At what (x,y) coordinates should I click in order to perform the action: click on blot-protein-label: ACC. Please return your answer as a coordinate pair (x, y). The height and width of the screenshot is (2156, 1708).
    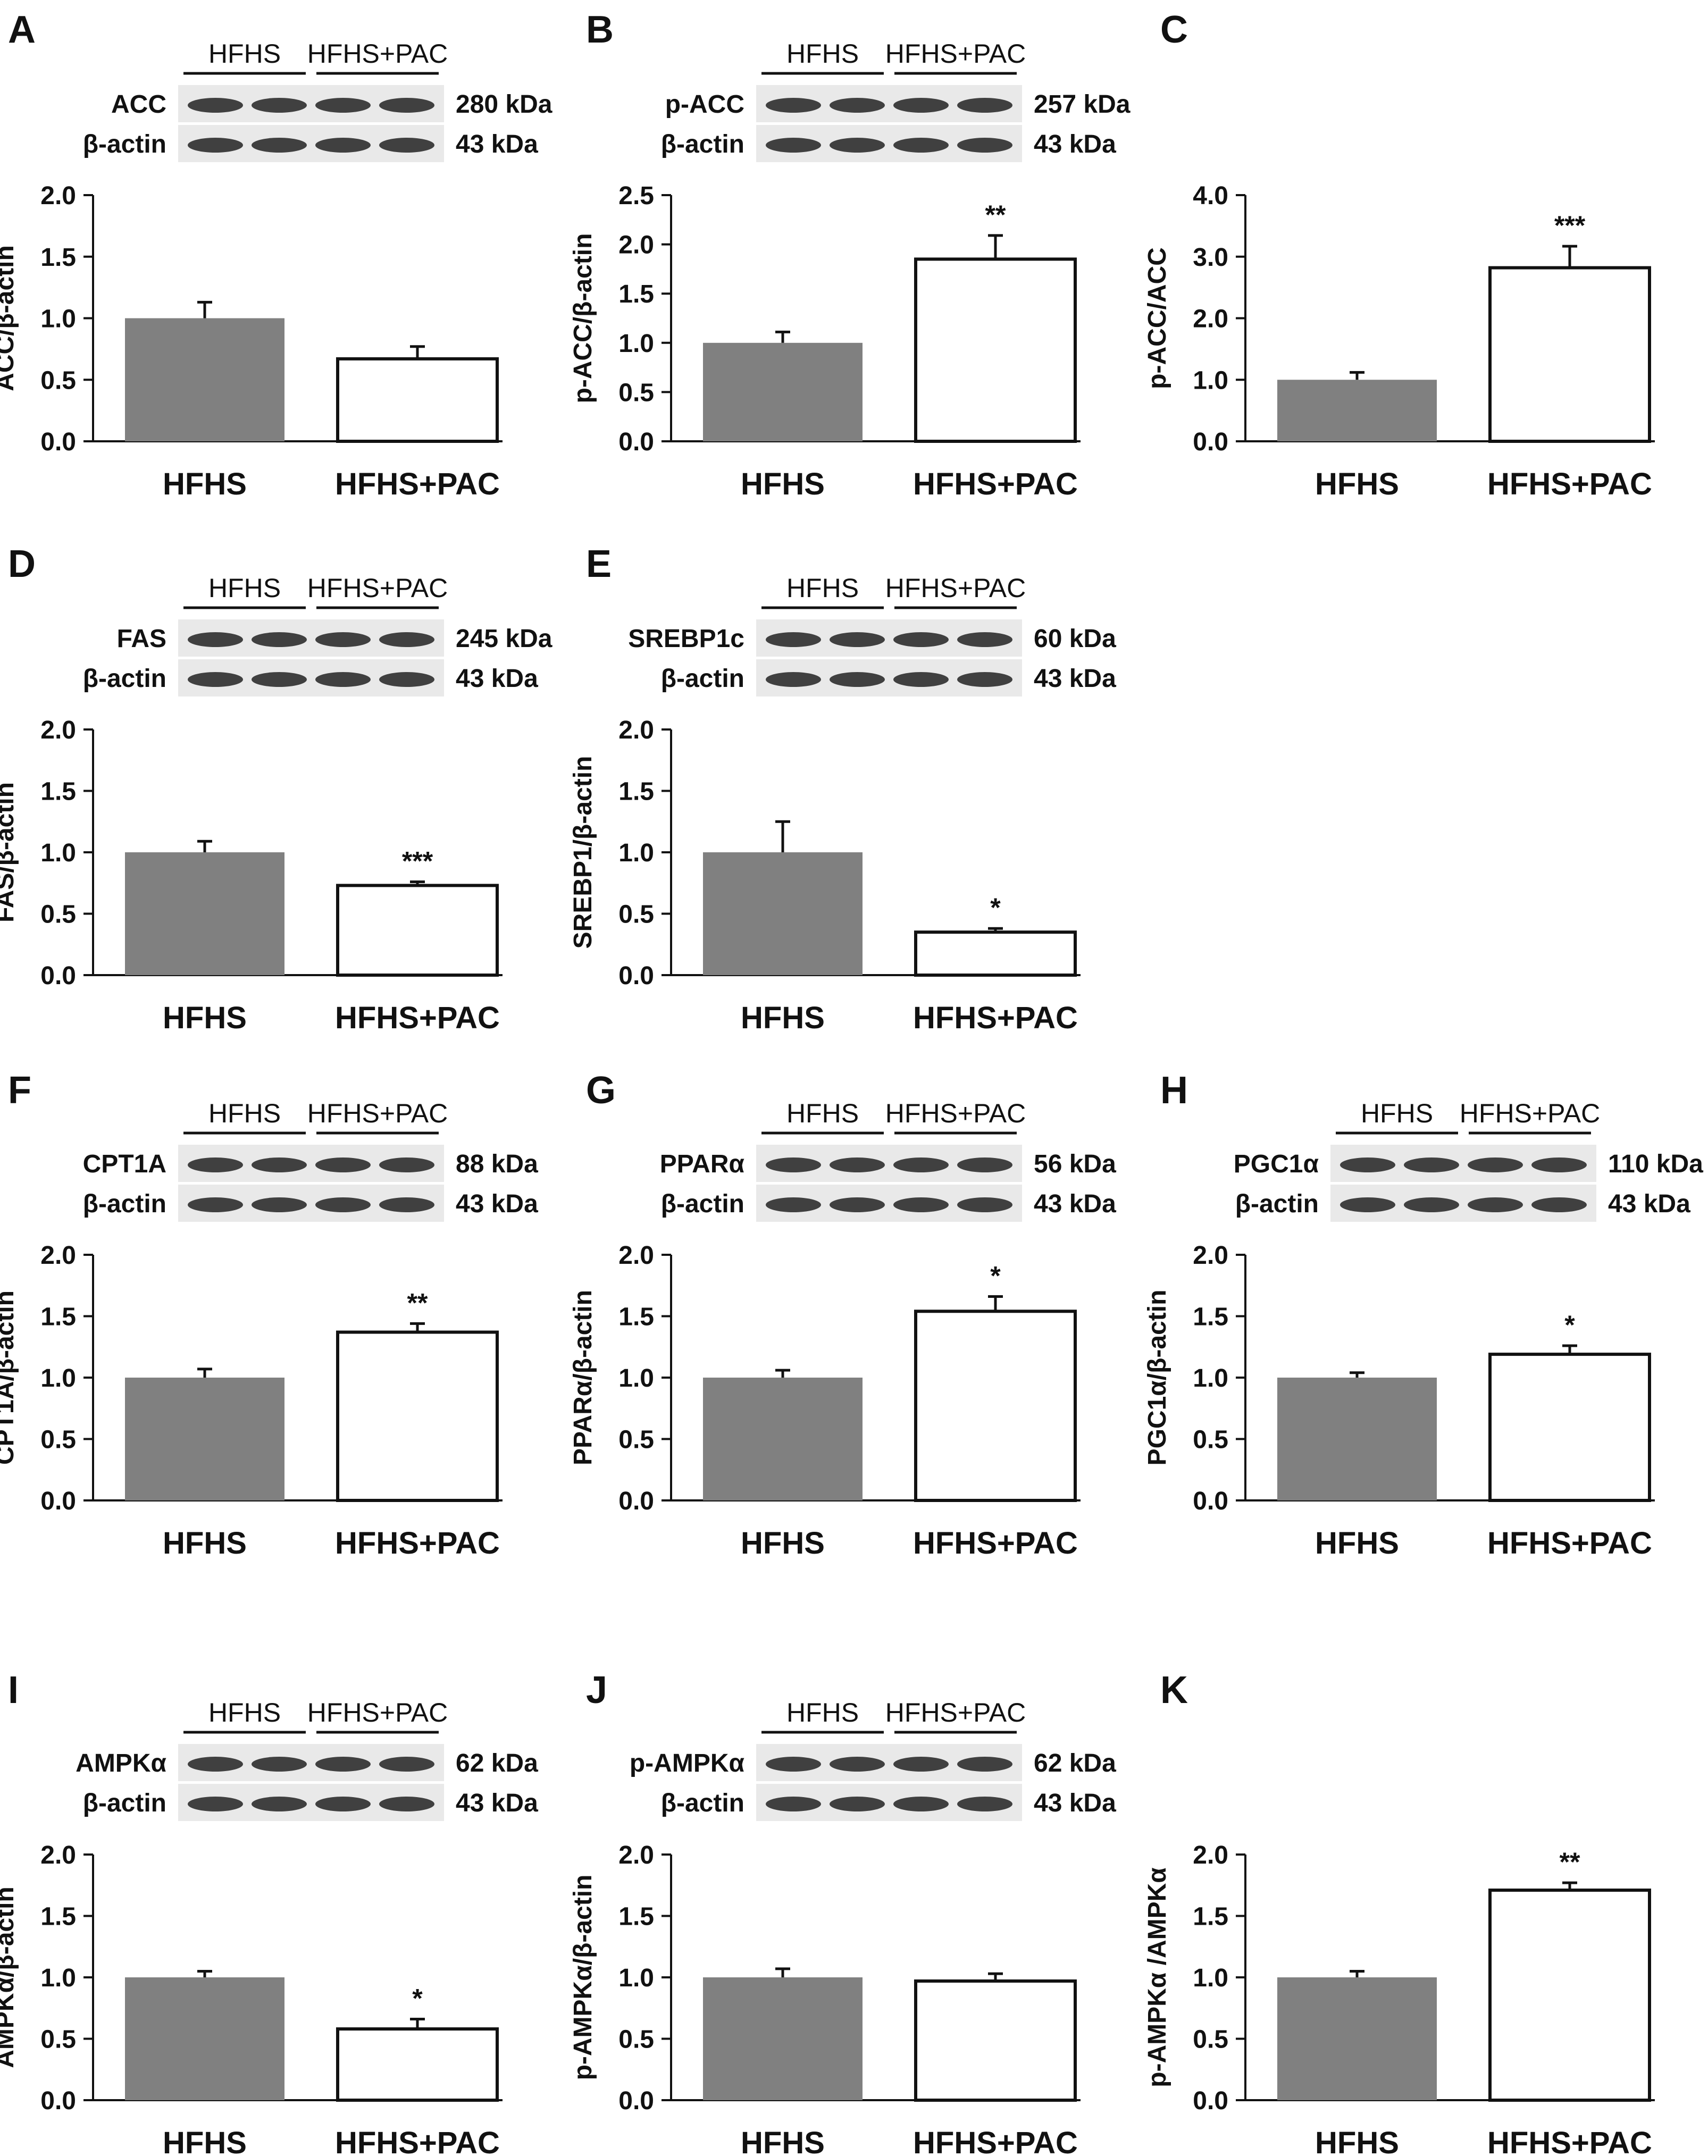
    Looking at the image, I should click on (138, 104).